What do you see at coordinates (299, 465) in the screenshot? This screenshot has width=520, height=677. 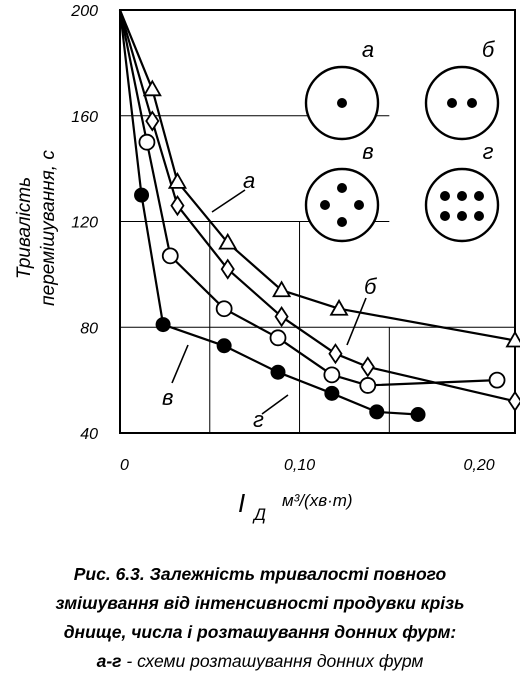 I see `x-tick-label: 0,10` at bounding box center [299, 465].